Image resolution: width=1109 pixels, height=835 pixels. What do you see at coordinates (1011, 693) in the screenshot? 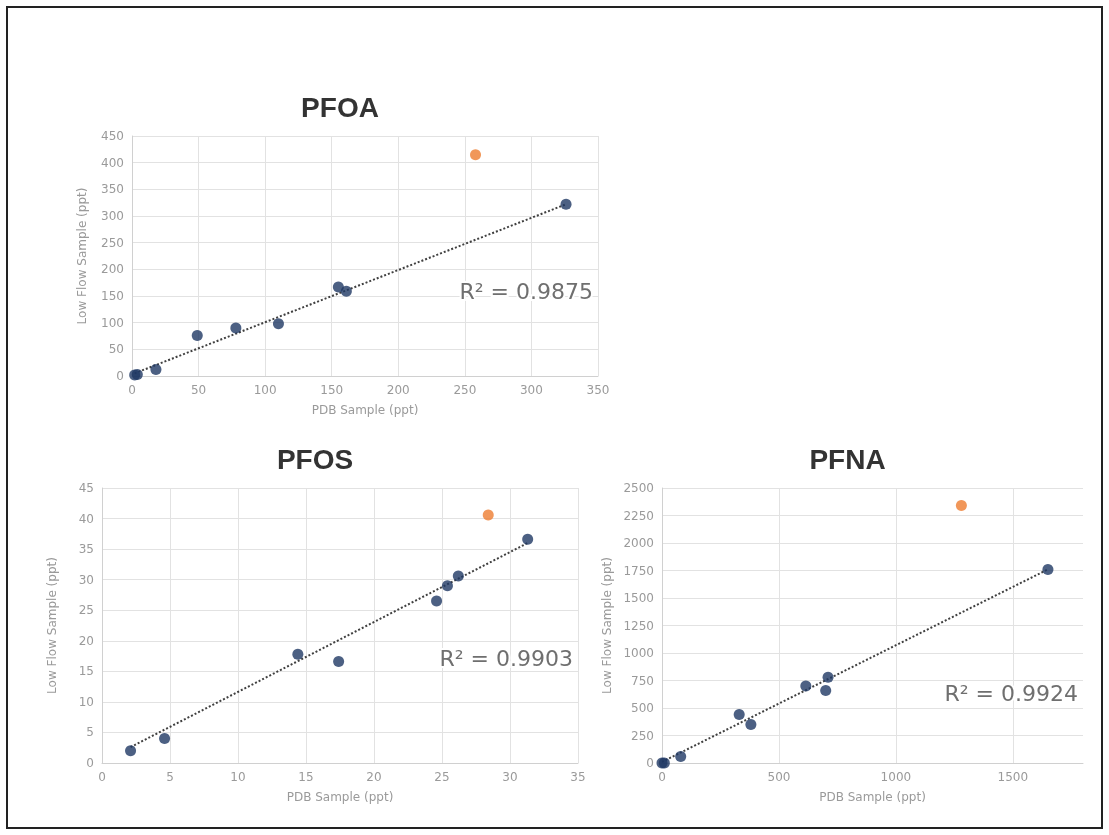
I see `annotation: R² = 0.9924` at bounding box center [1011, 693].